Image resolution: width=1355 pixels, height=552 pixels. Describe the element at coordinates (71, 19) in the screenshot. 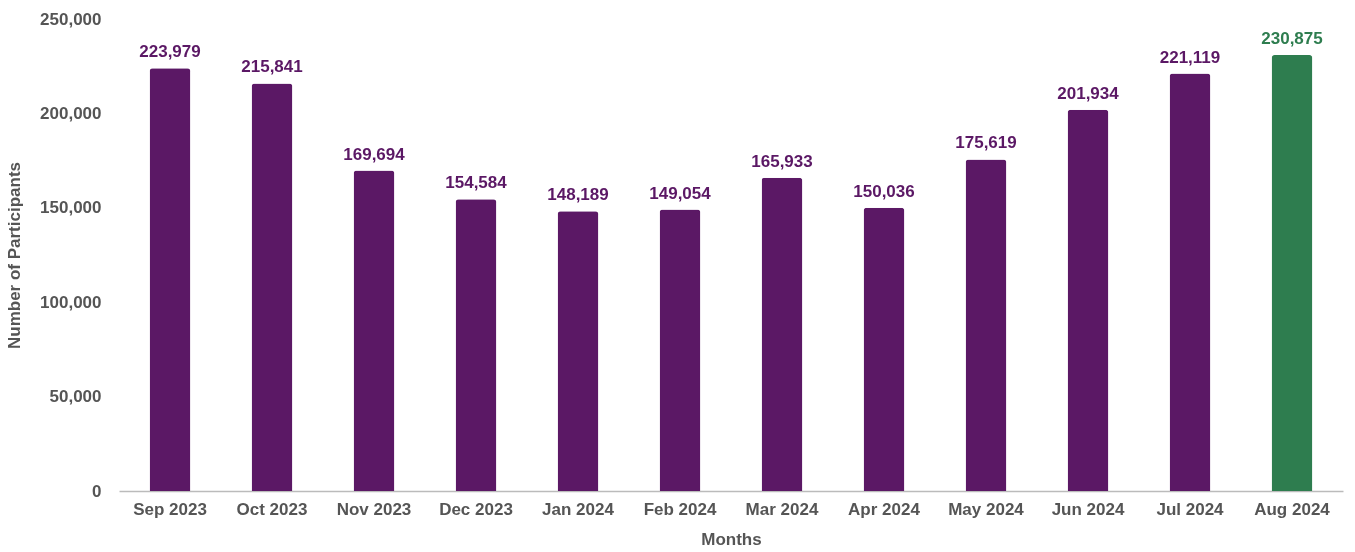

I see `y-tick-label: 250,000` at that location.